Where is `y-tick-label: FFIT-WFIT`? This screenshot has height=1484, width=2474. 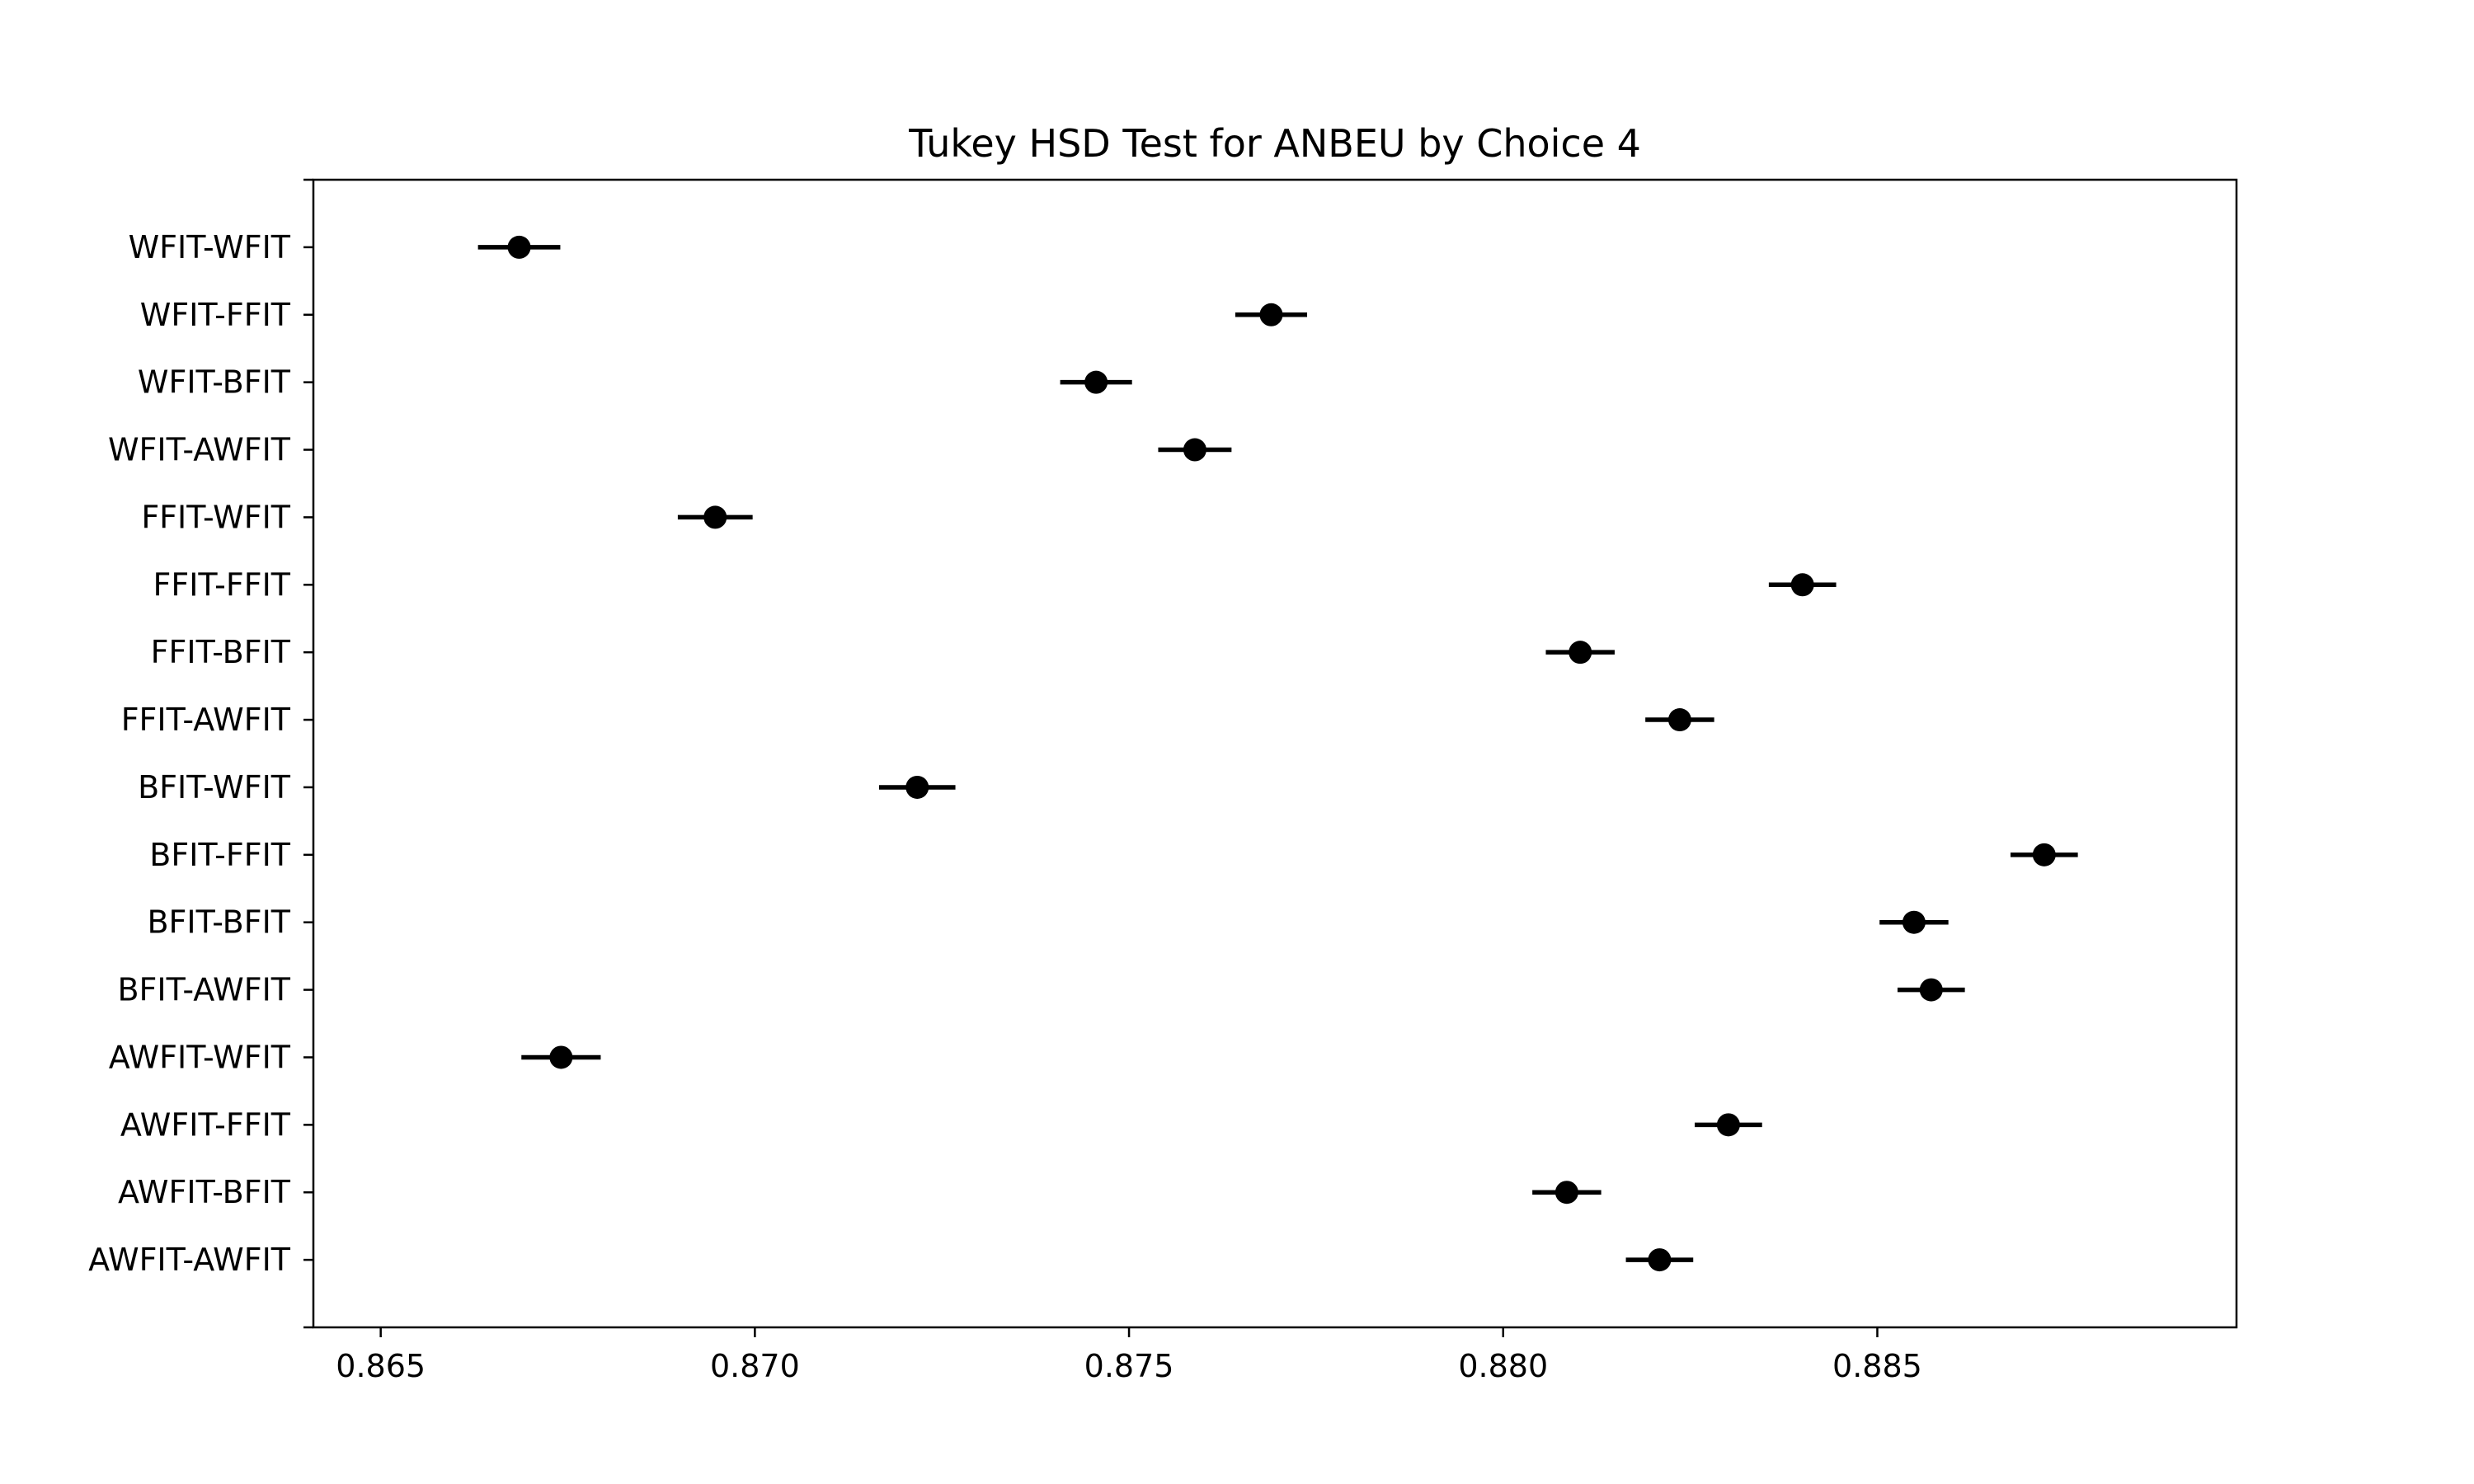 y-tick-label: FFIT-WFIT is located at coordinates (215, 517).